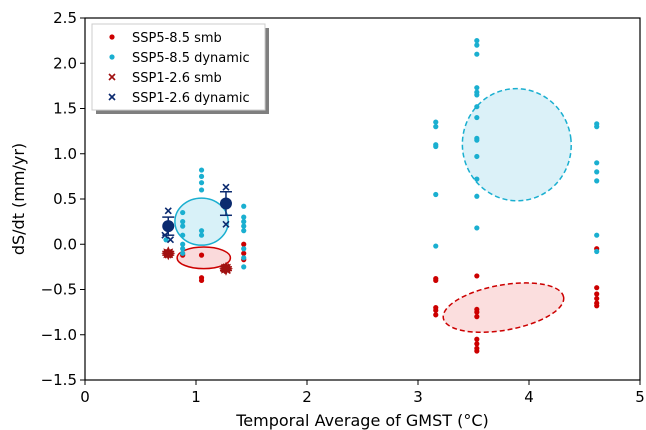  Describe the element at coordinates (65, 244) in the screenshot. I see `y-tick-label: 0.0` at that location.